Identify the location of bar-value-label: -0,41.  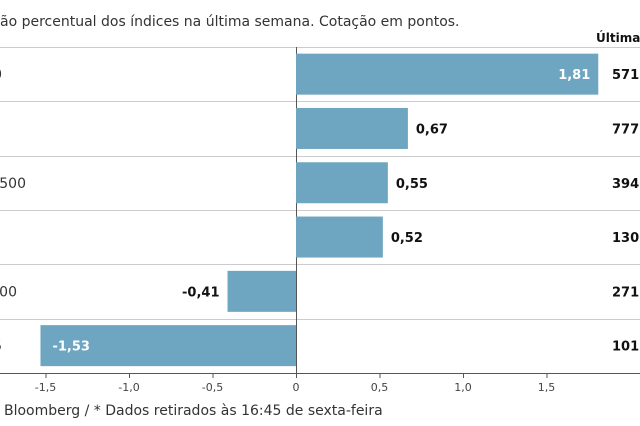
(200, 292).